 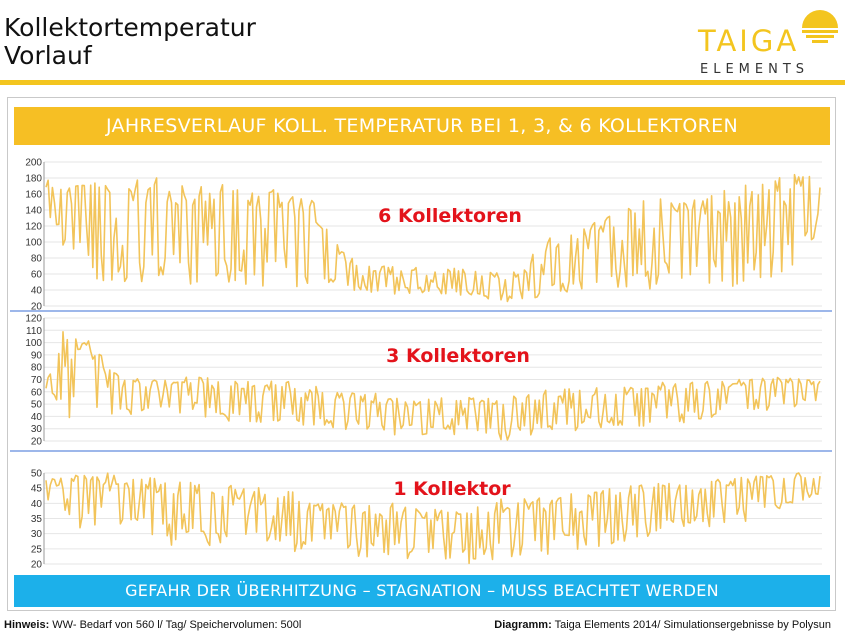 What do you see at coordinates (433, 518) in the screenshot?
I see `series-line` at bounding box center [433, 518].